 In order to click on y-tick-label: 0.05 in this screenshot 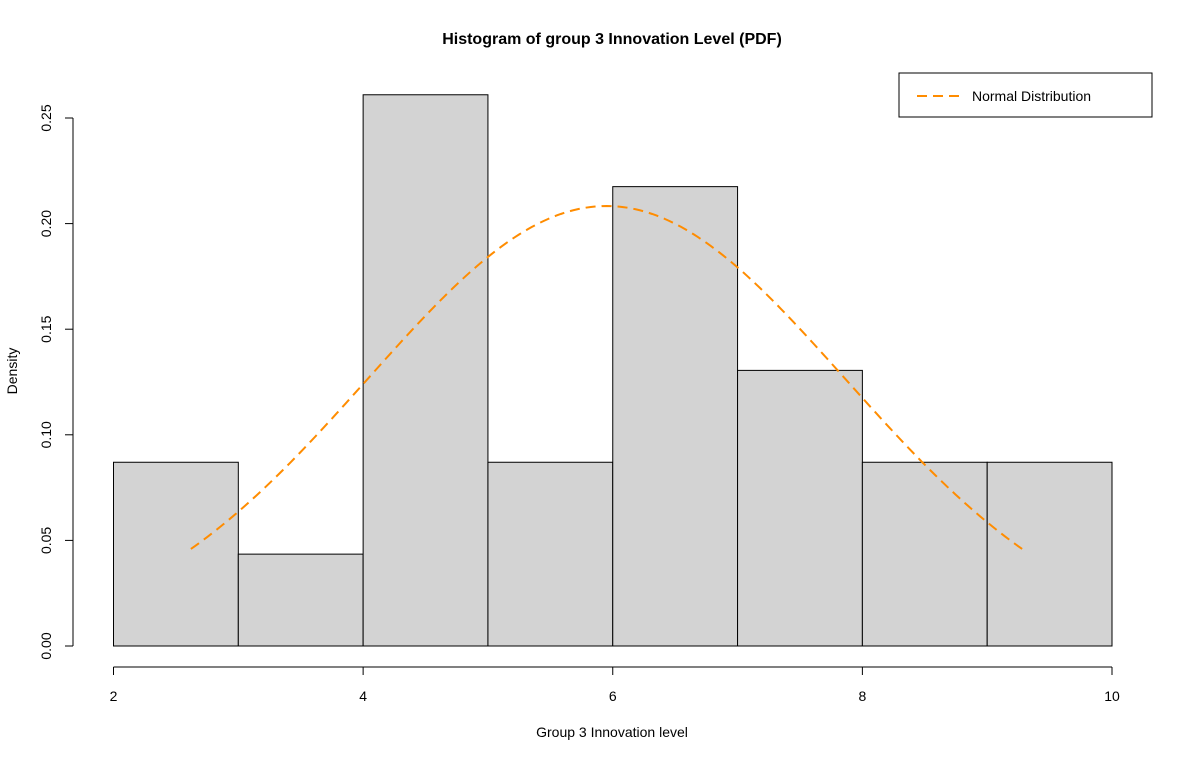, I will do `click(46, 540)`.